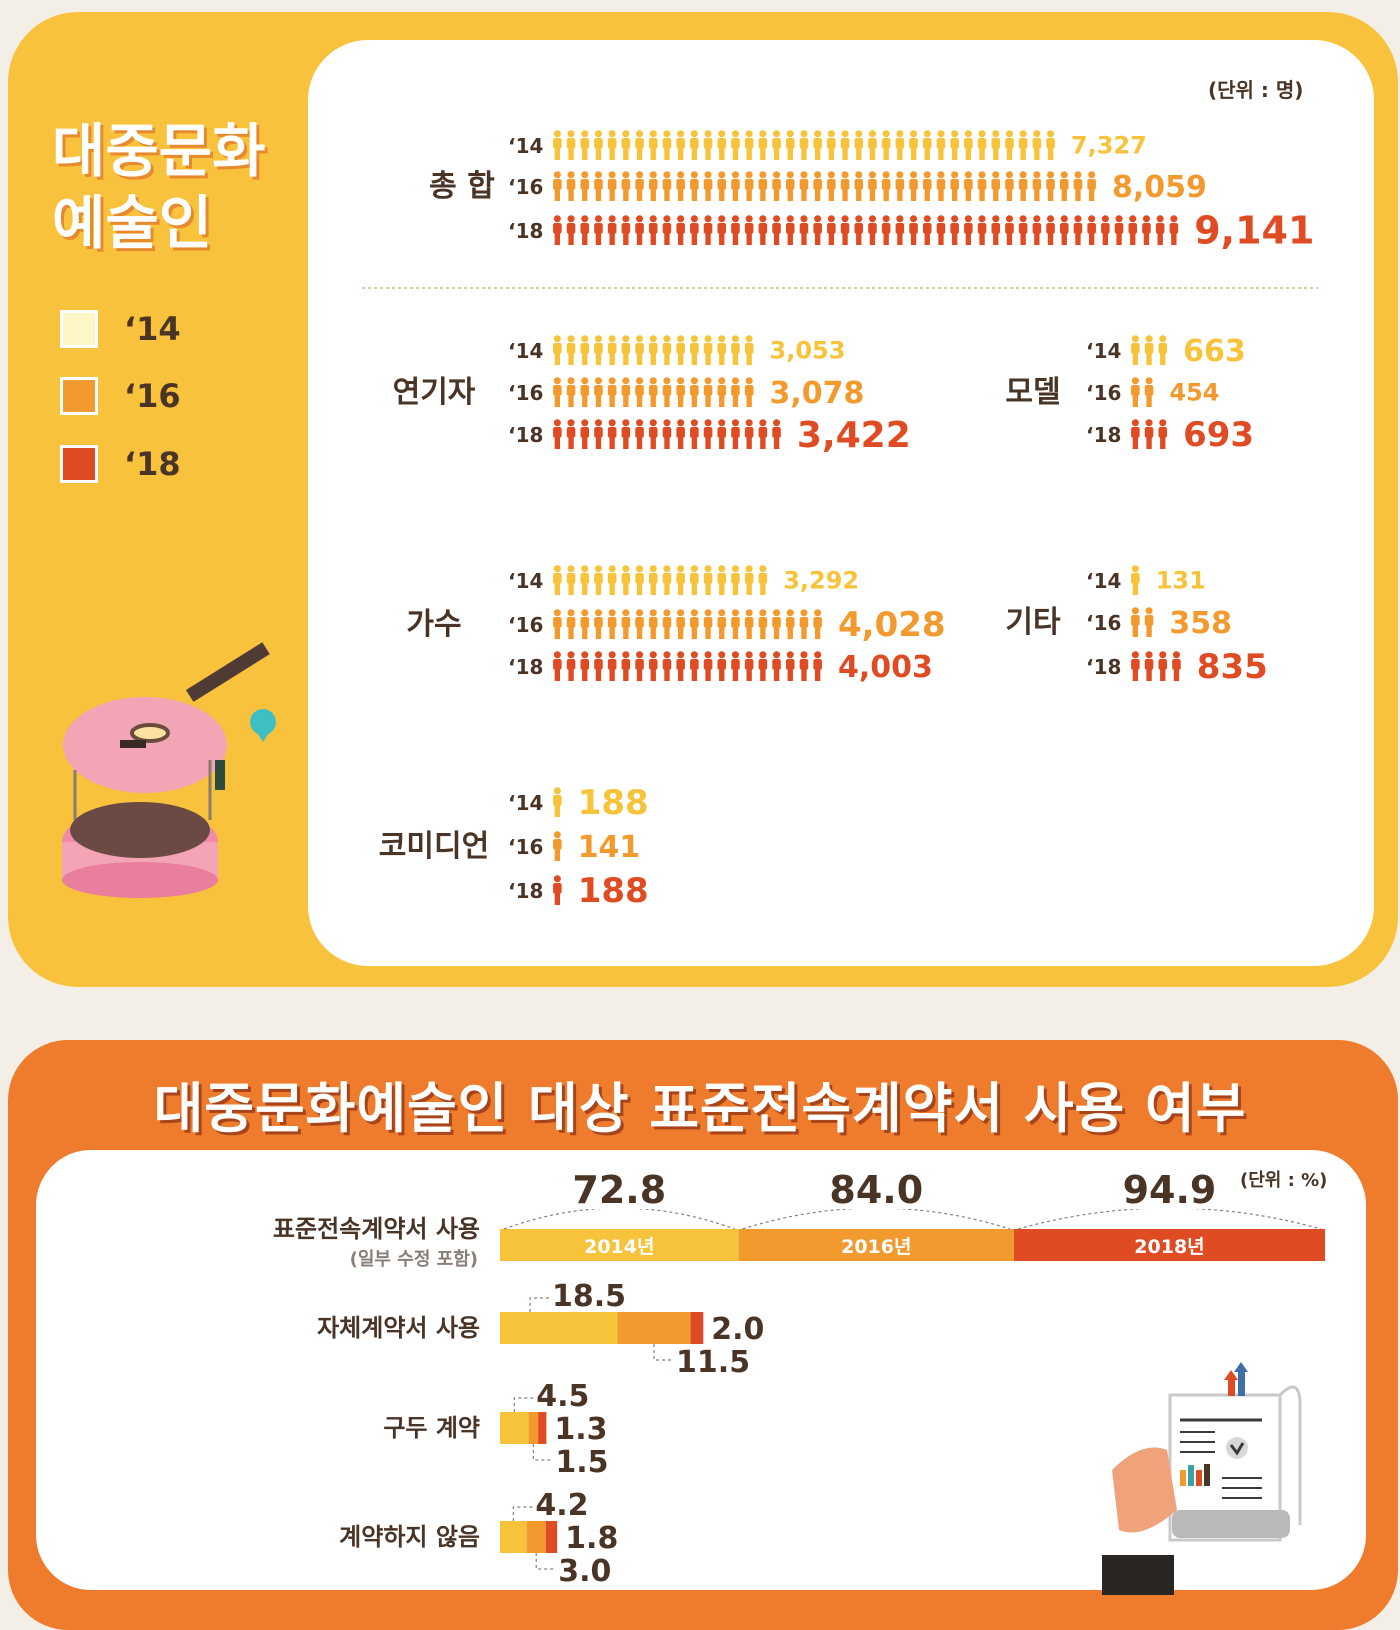 Image resolution: width=1400 pixels, height=1630 pixels. I want to click on legend-label-14: ‘14, so click(152, 329).